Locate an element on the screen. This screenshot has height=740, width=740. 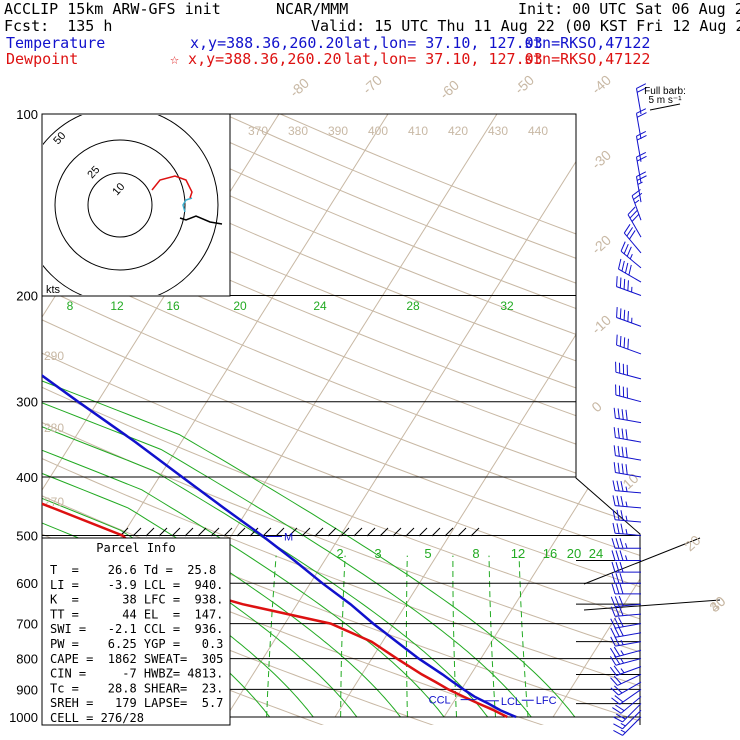
mixing-ratio-label: 5 is located at coordinates (427, 553).